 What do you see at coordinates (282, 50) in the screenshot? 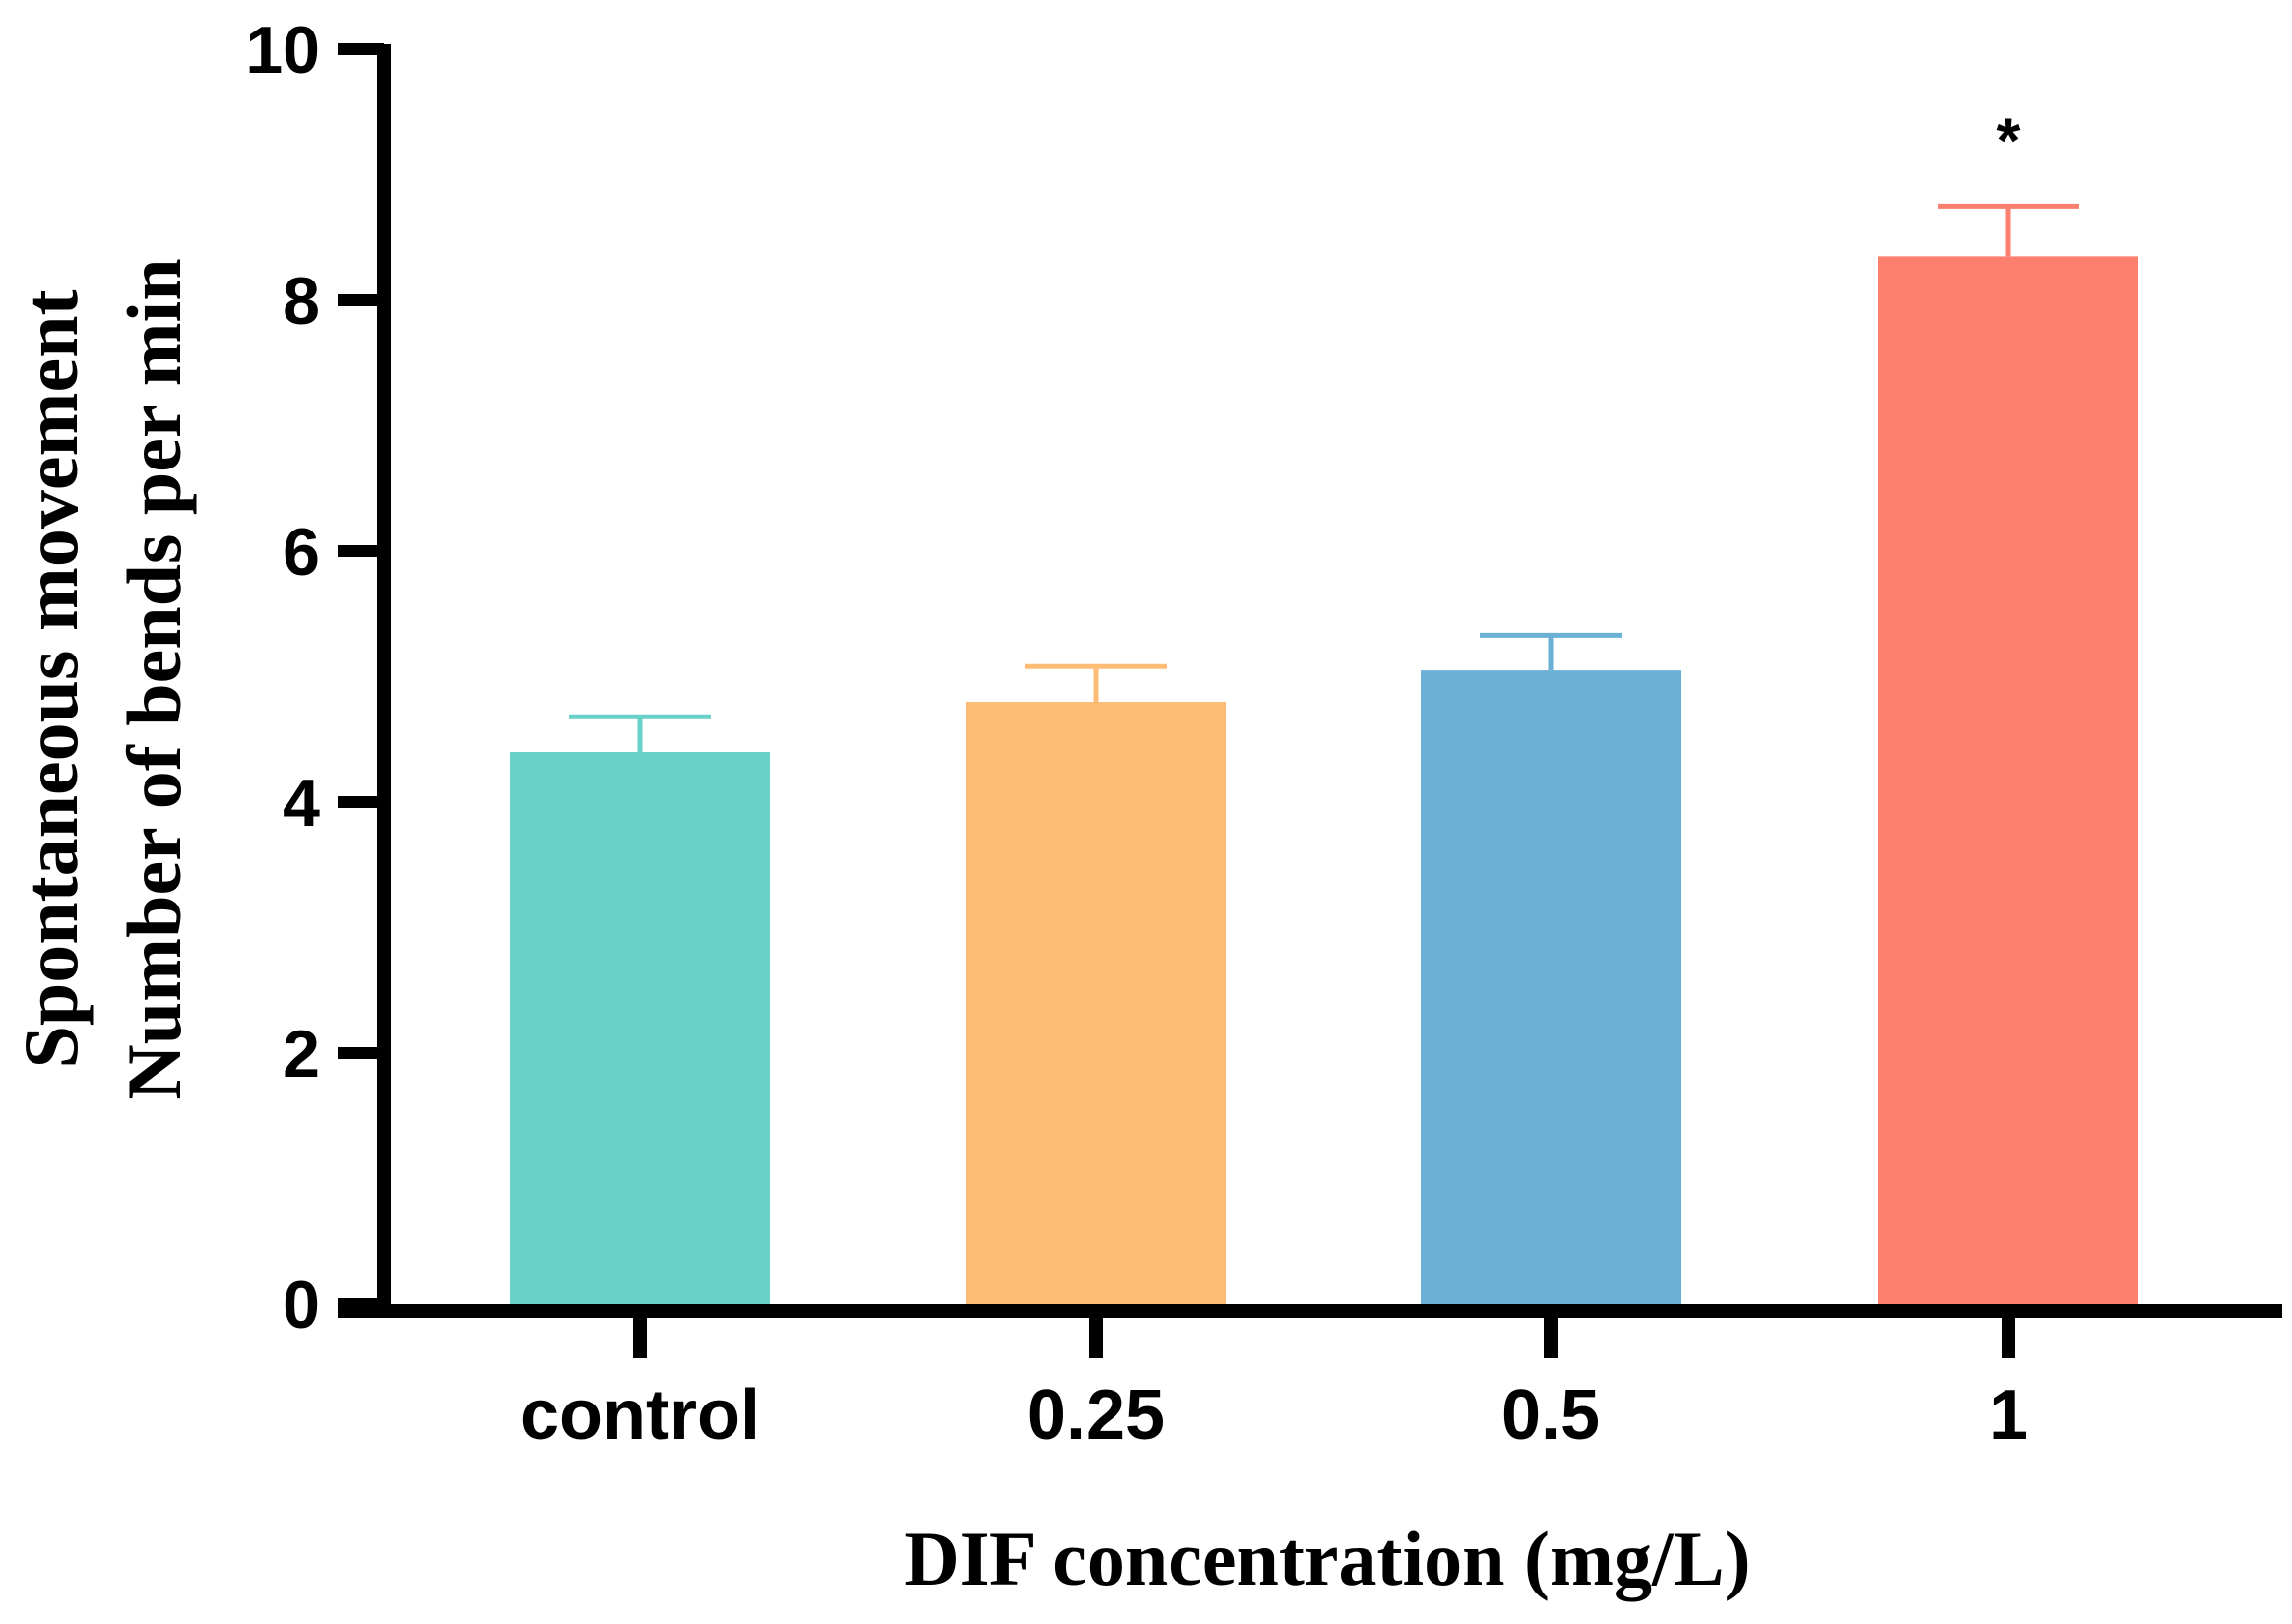
I see `y-tick-label: 10` at bounding box center [282, 50].